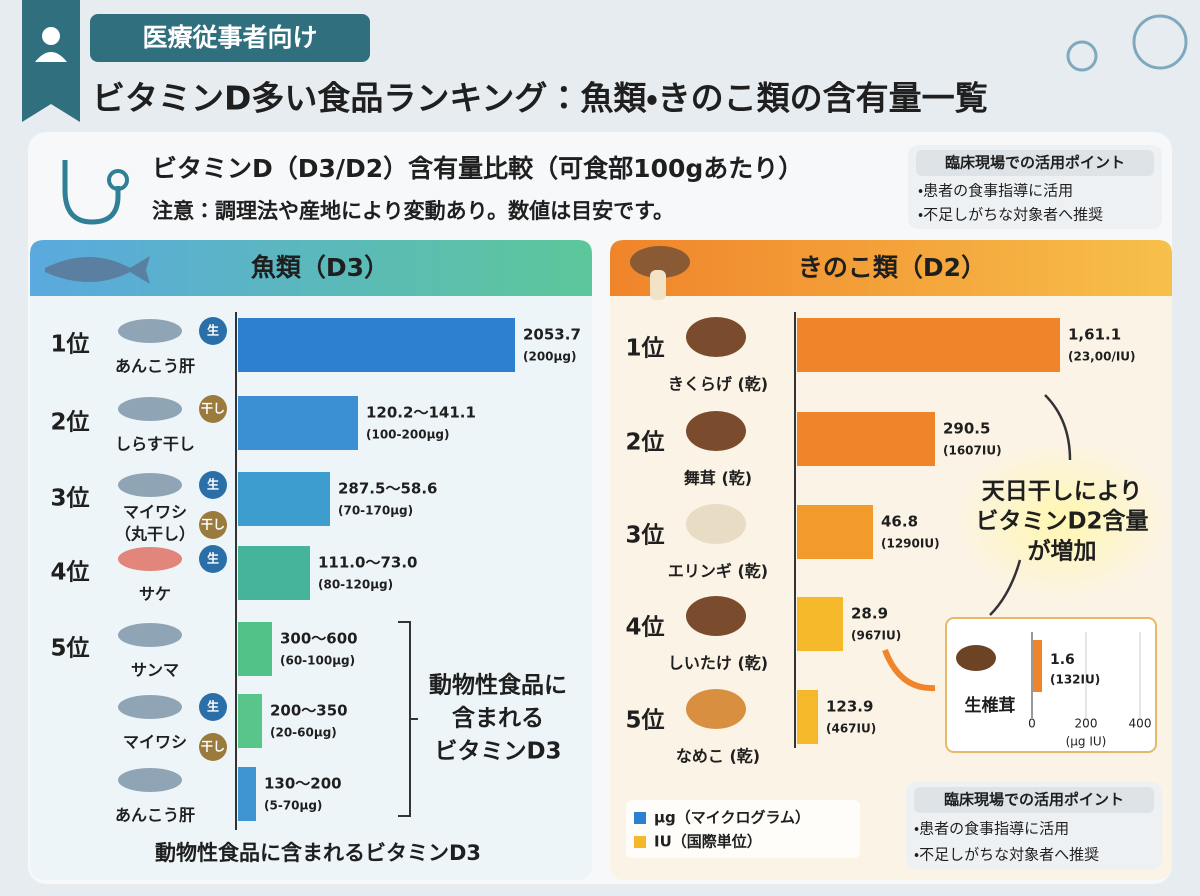 The height and width of the screenshot is (896, 1200). I want to click on fish-title: 魚類（D3）, so click(320, 267).